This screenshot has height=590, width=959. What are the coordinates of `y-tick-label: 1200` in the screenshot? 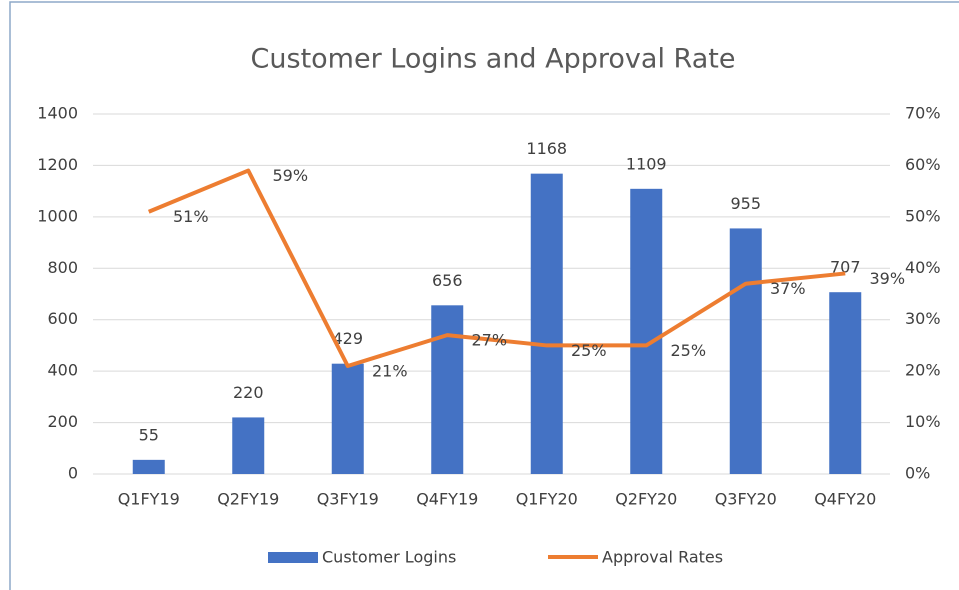 It's located at (57, 164).